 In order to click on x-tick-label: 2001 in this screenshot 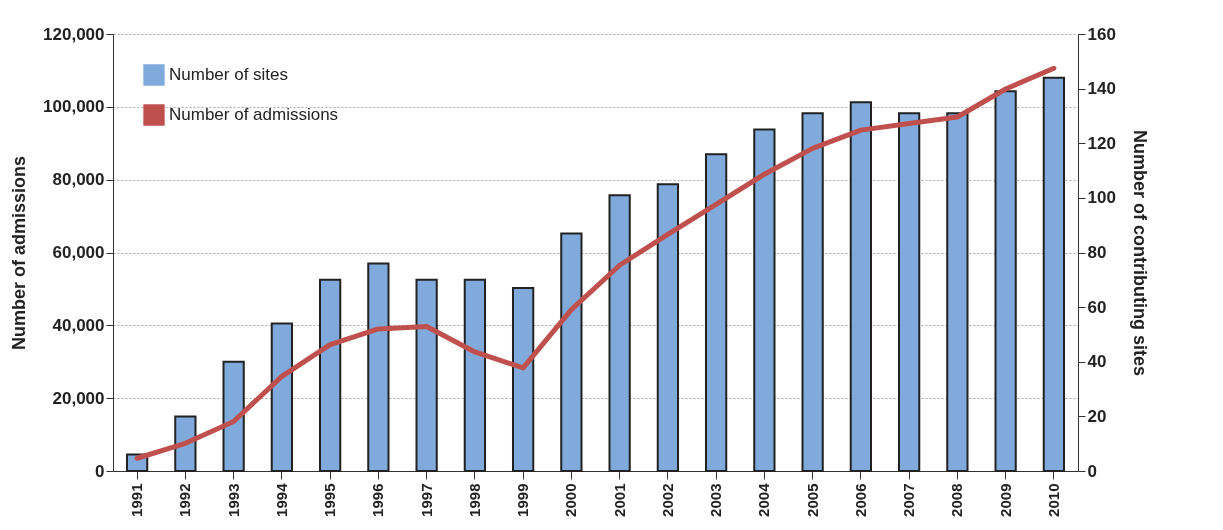, I will do `click(619, 500)`.